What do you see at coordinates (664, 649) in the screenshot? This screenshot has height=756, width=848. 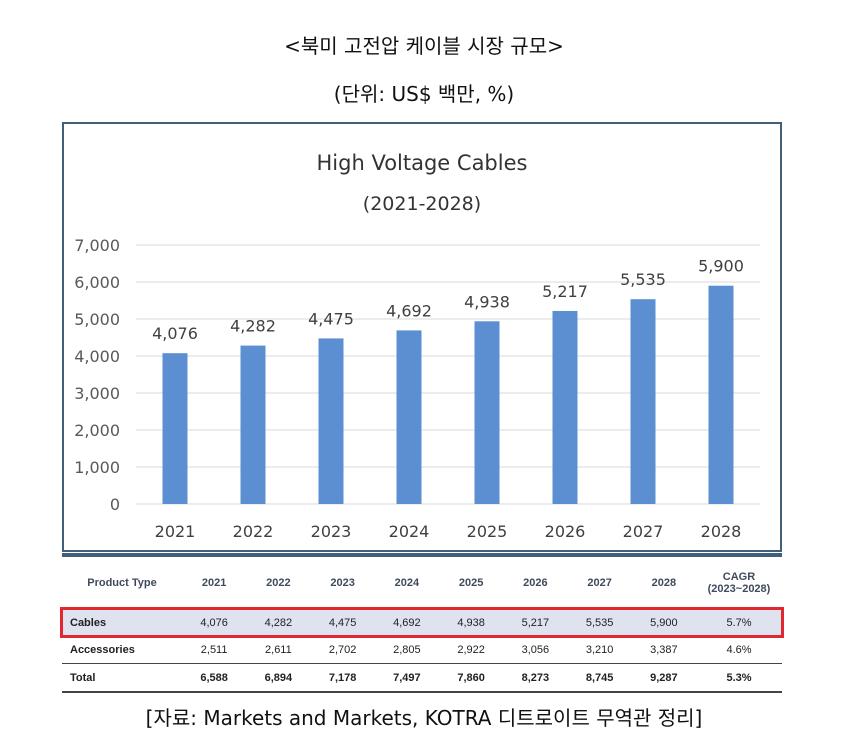 I see `table-cell: 3,387` at bounding box center [664, 649].